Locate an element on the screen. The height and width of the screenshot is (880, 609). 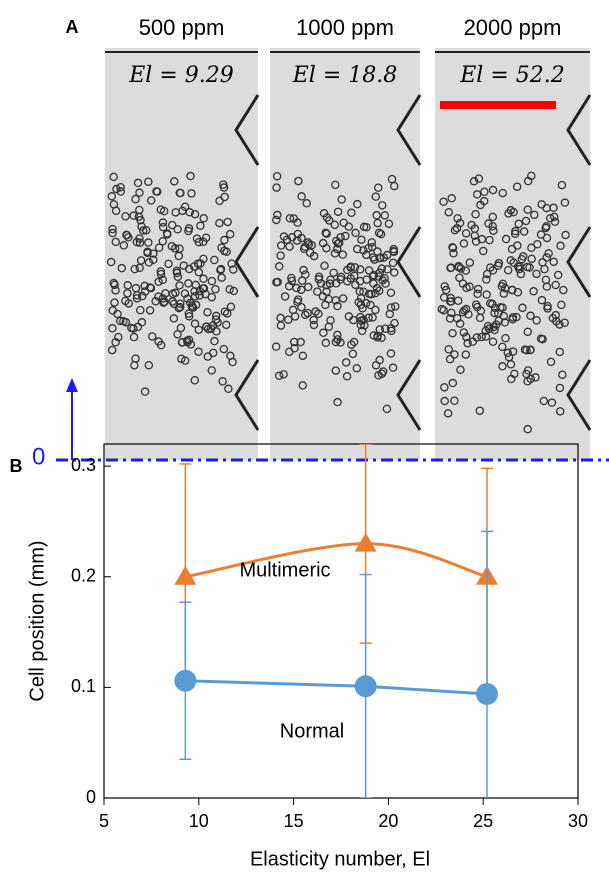
origin-label: 0 is located at coordinates (38, 456).